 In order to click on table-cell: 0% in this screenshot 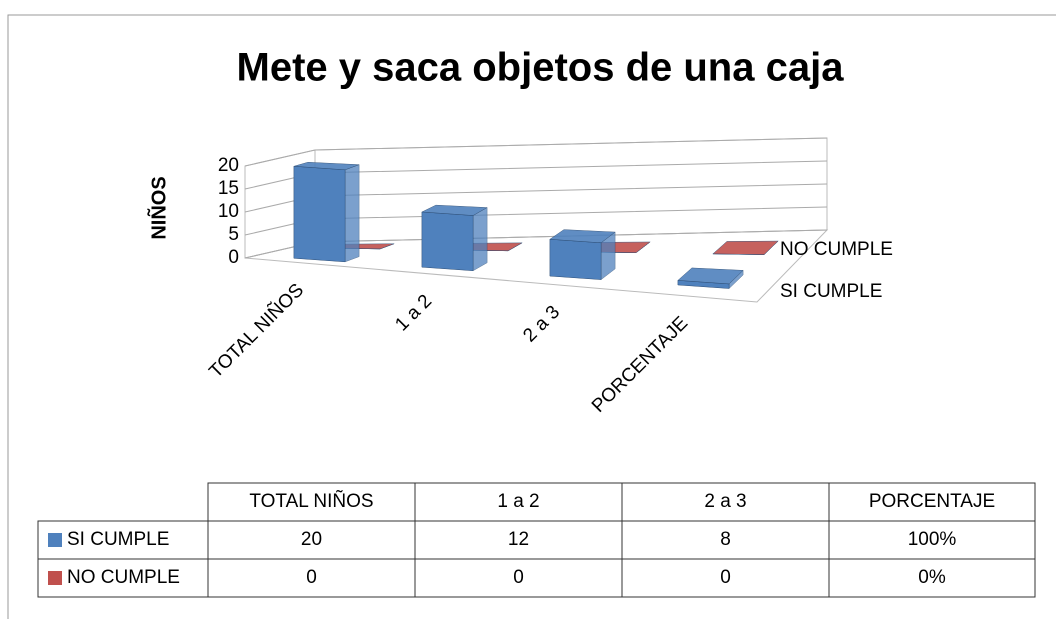, I will do `click(932, 577)`.